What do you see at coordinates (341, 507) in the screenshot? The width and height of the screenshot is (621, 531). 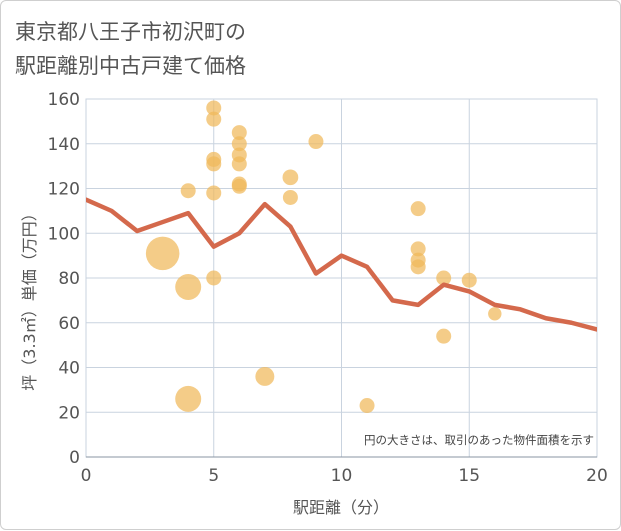 I see `x-axis-label: 駅距離（分）` at bounding box center [341, 507].